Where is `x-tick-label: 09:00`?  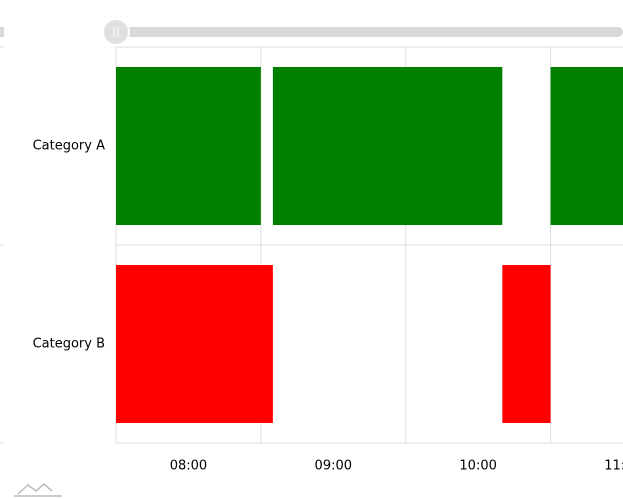 x-tick-label: 09:00 is located at coordinates (333, 466).